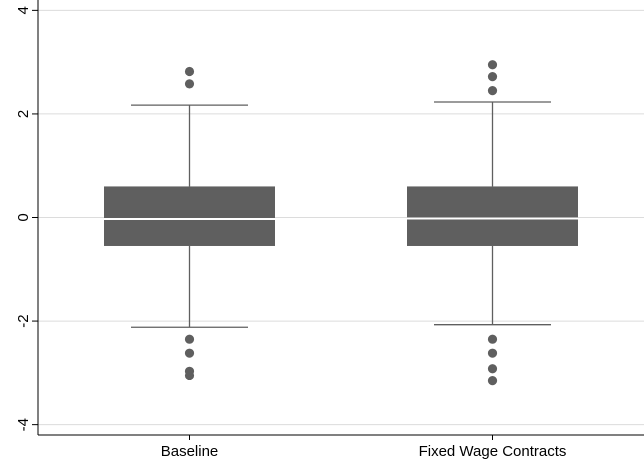 This screenshot has width=644, height=463. What do you see at coordinates (23, 114) in the screenshot?
I see `y-tick-label: 2` at bounding box center [23, 114].